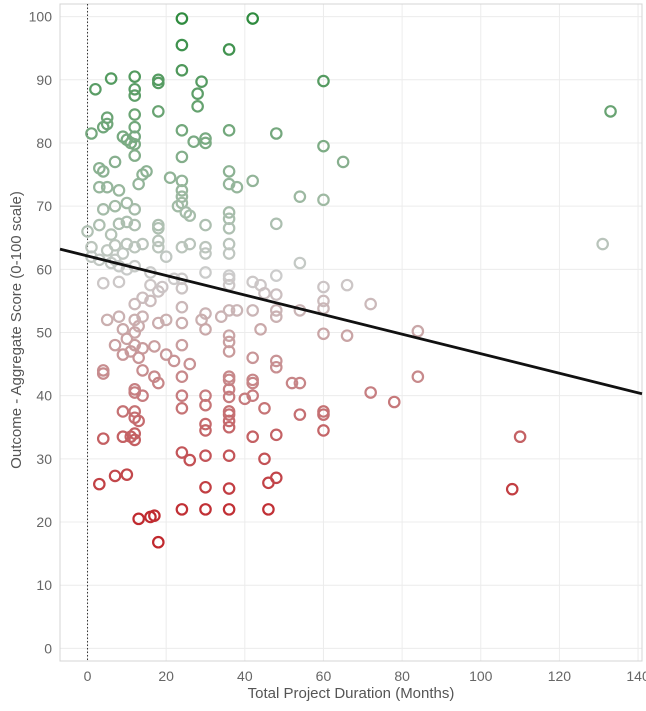 The image size is (646, 711). What do you see at coordinates (44, 522) in the screenshot?
I see `y-tick-label: 20` at bounding box center [44, 522].